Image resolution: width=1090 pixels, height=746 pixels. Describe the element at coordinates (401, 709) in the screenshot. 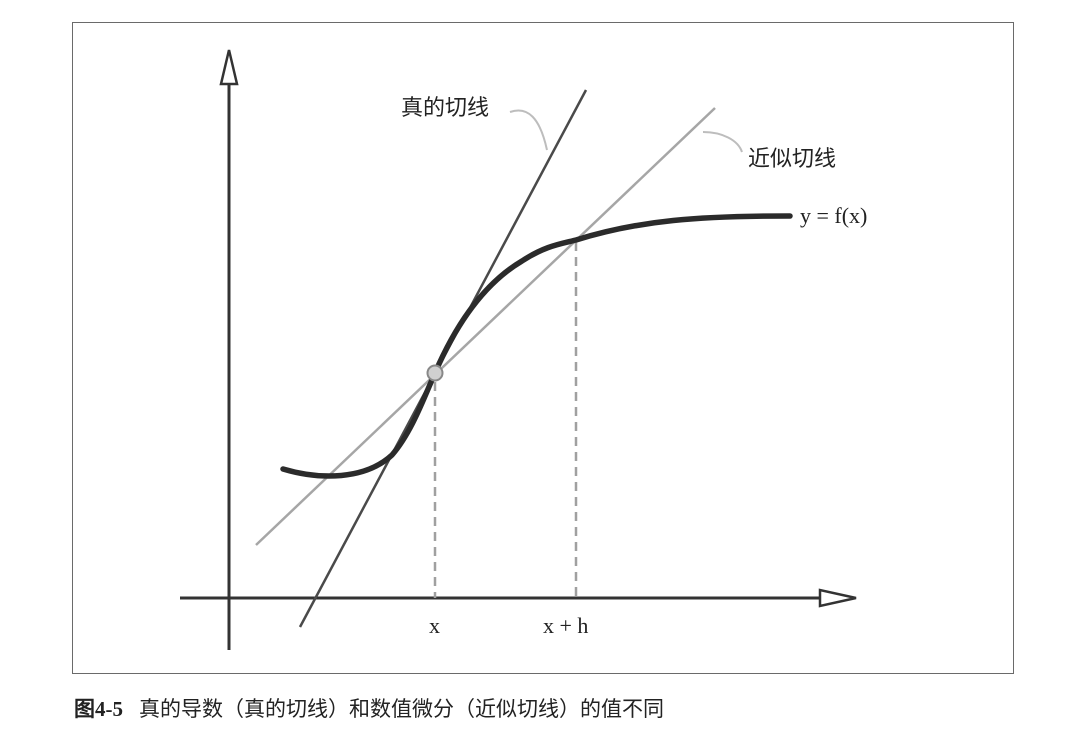

I see `caption-text: 真的导数（真的切线）和数值微分（近似切线）的值不同` at that location.